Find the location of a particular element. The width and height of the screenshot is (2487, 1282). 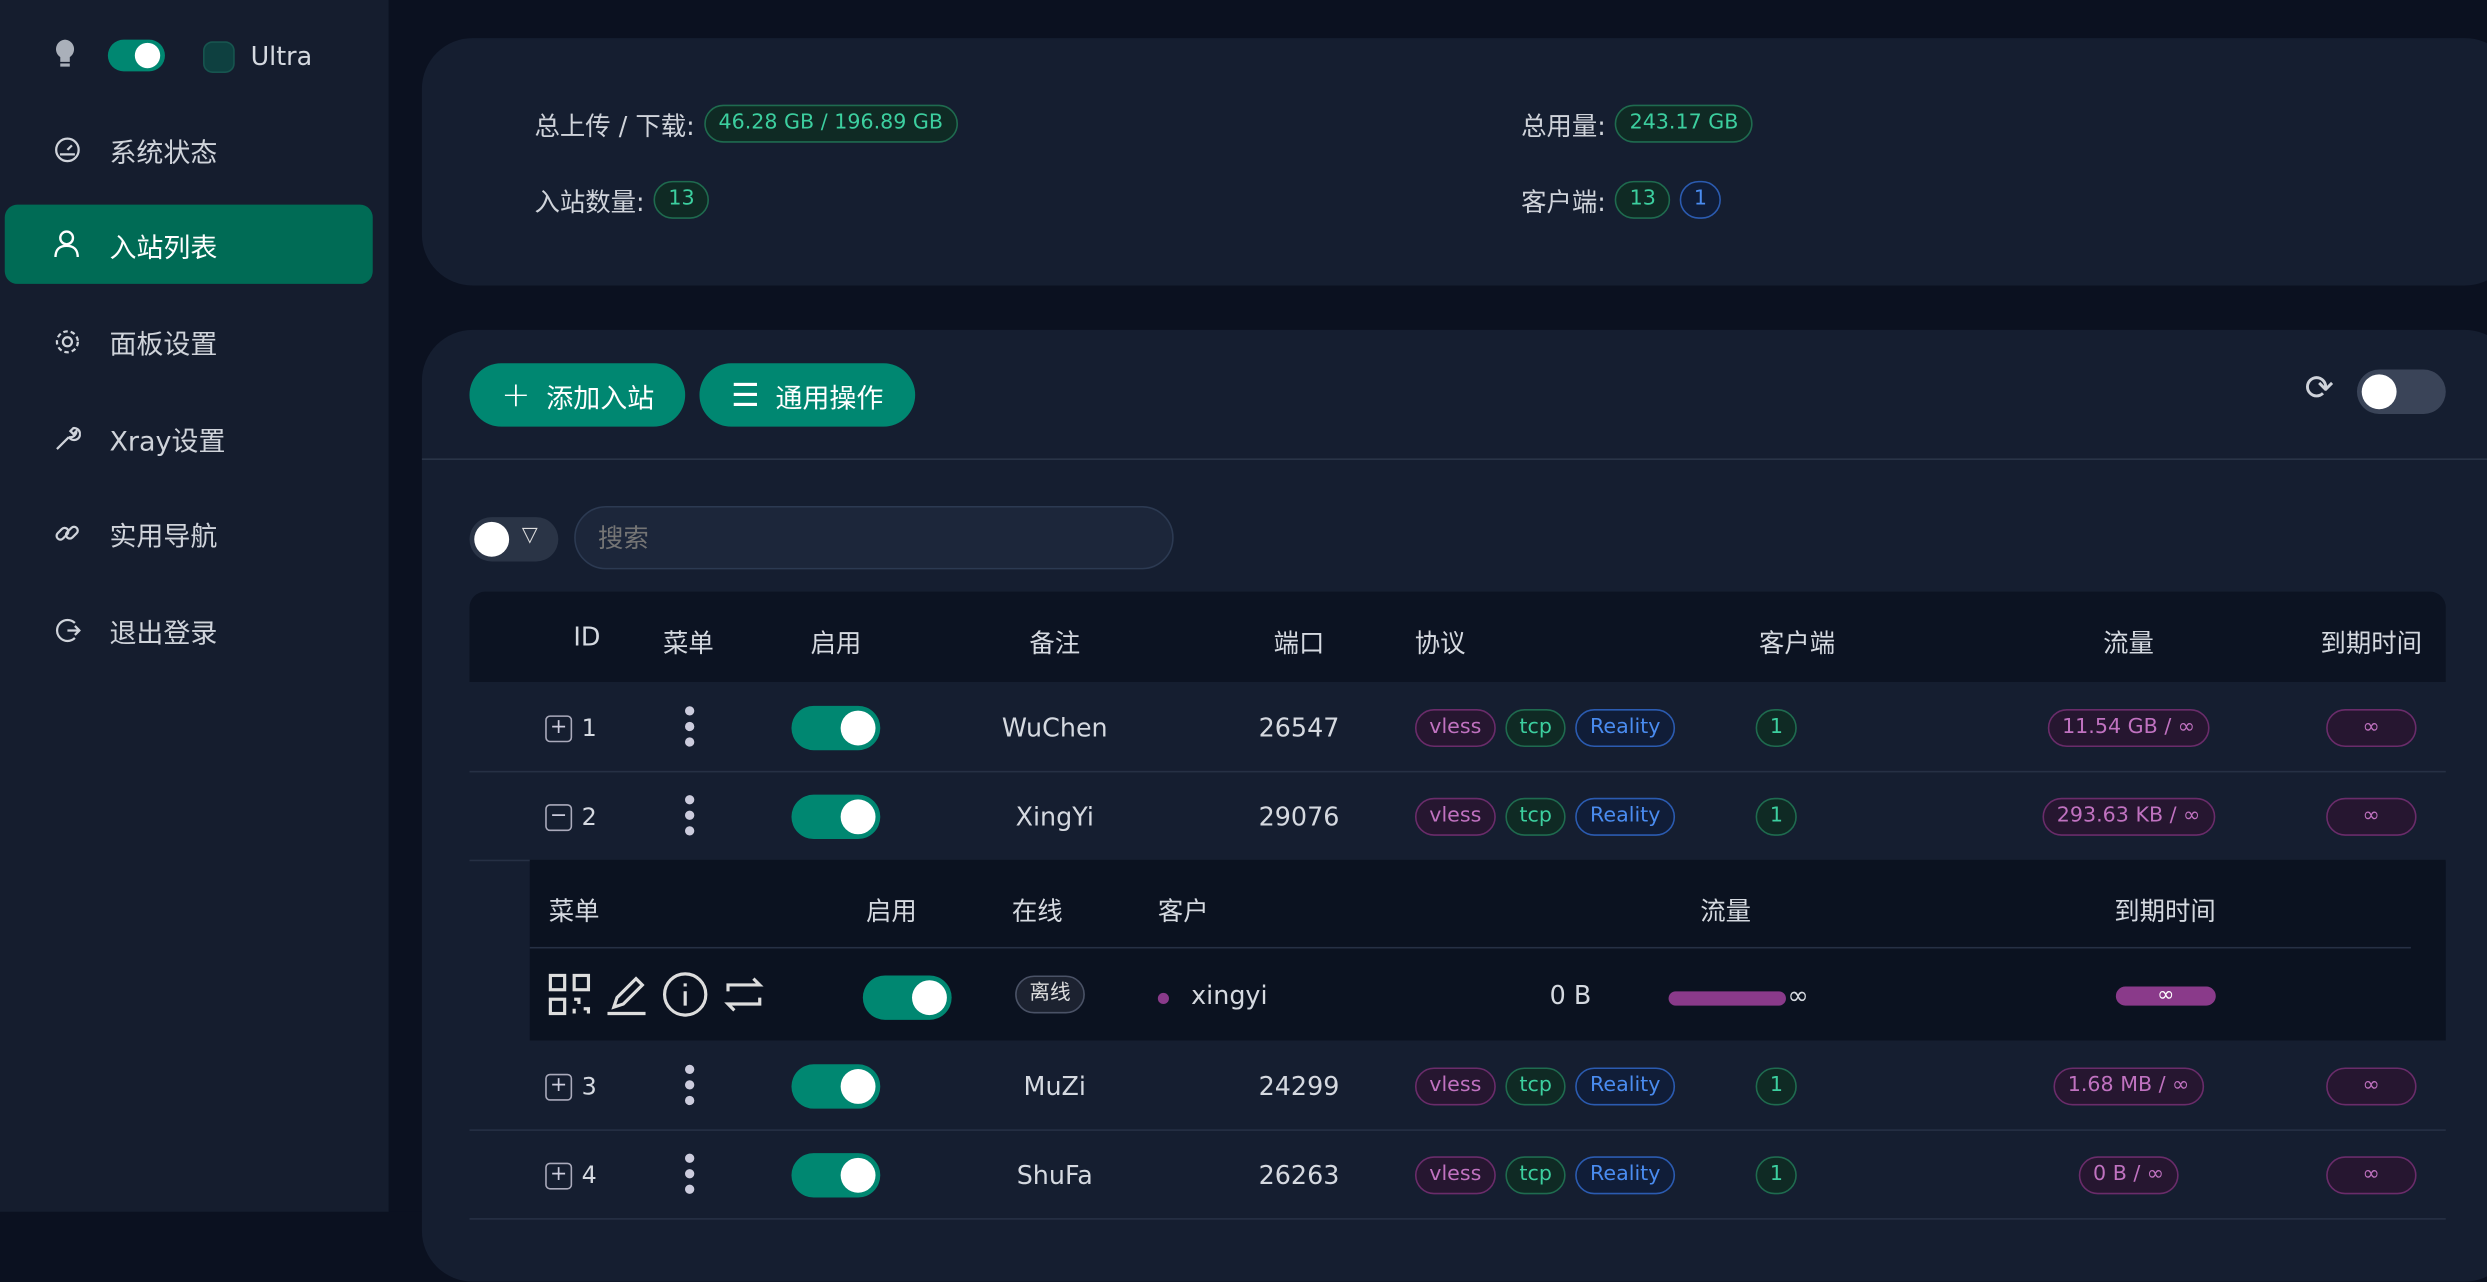

sidebar: Ultra 系统状态 入站列表 面板设置 Xray设置 实用导航 退出登录 is located at coordinates (194, 606).